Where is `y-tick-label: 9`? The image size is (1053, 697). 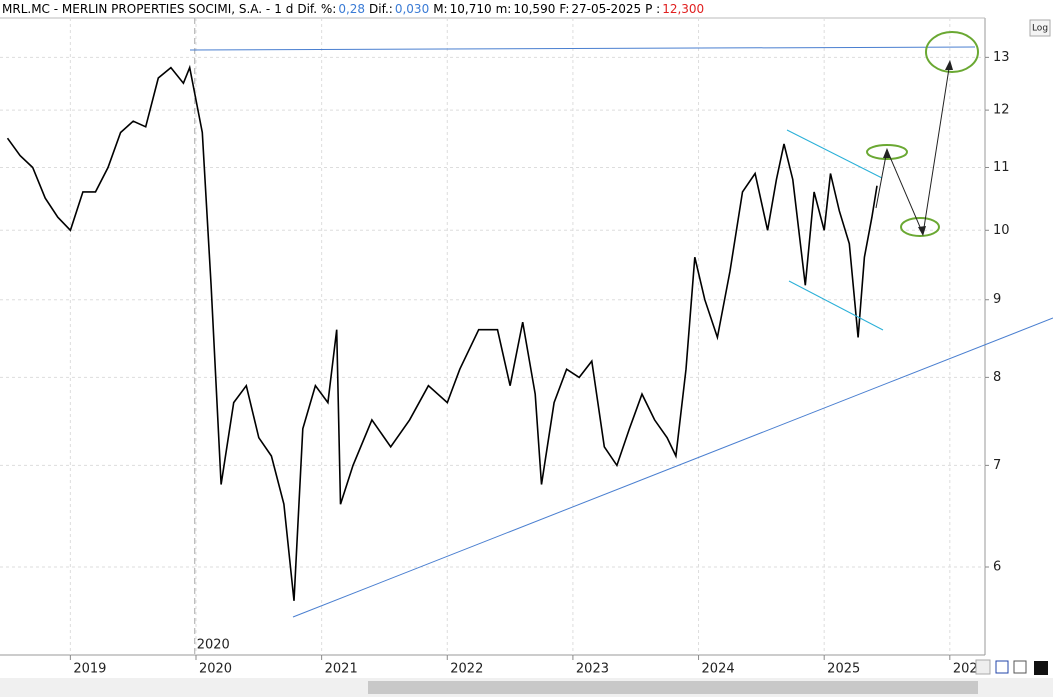
y-tick-label: 9 is located at coordinates (997, 299).